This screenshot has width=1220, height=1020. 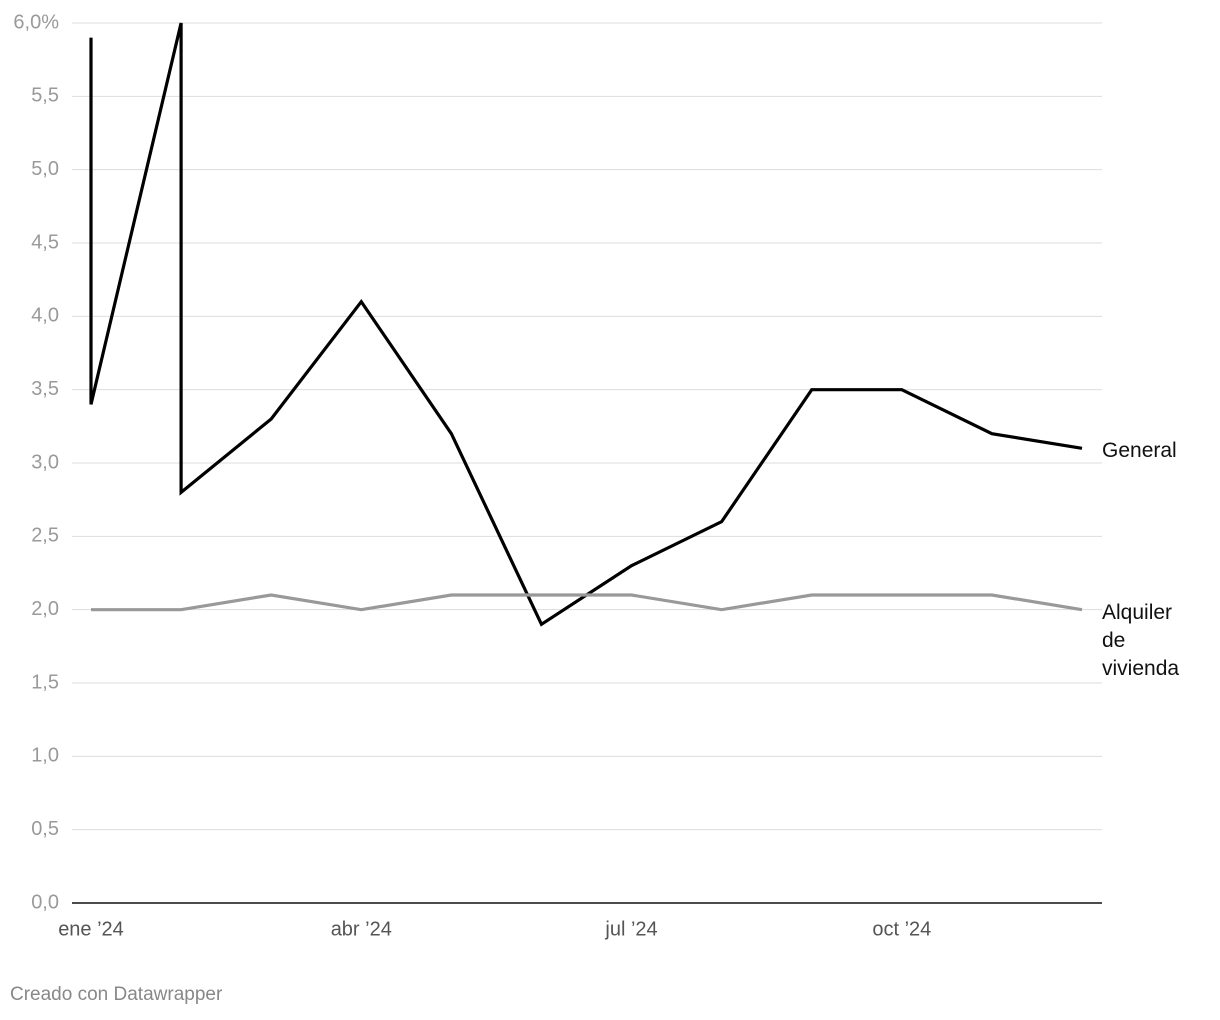 What do you see at coordinates (36, 22) in the screenshot?
I see `y-tick-label: 6,0%` at bounding box center [36, 22].